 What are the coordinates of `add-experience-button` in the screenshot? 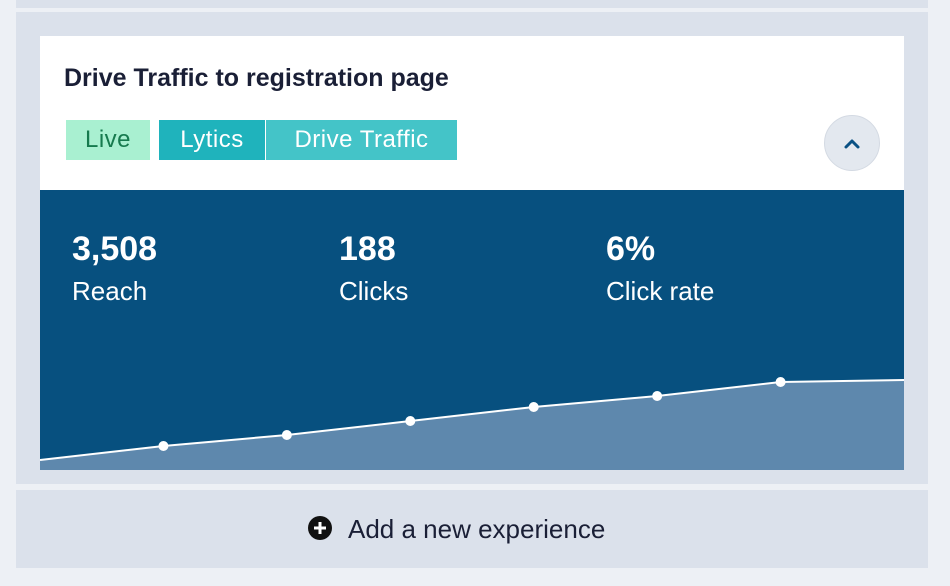 It's located at (472, 529).